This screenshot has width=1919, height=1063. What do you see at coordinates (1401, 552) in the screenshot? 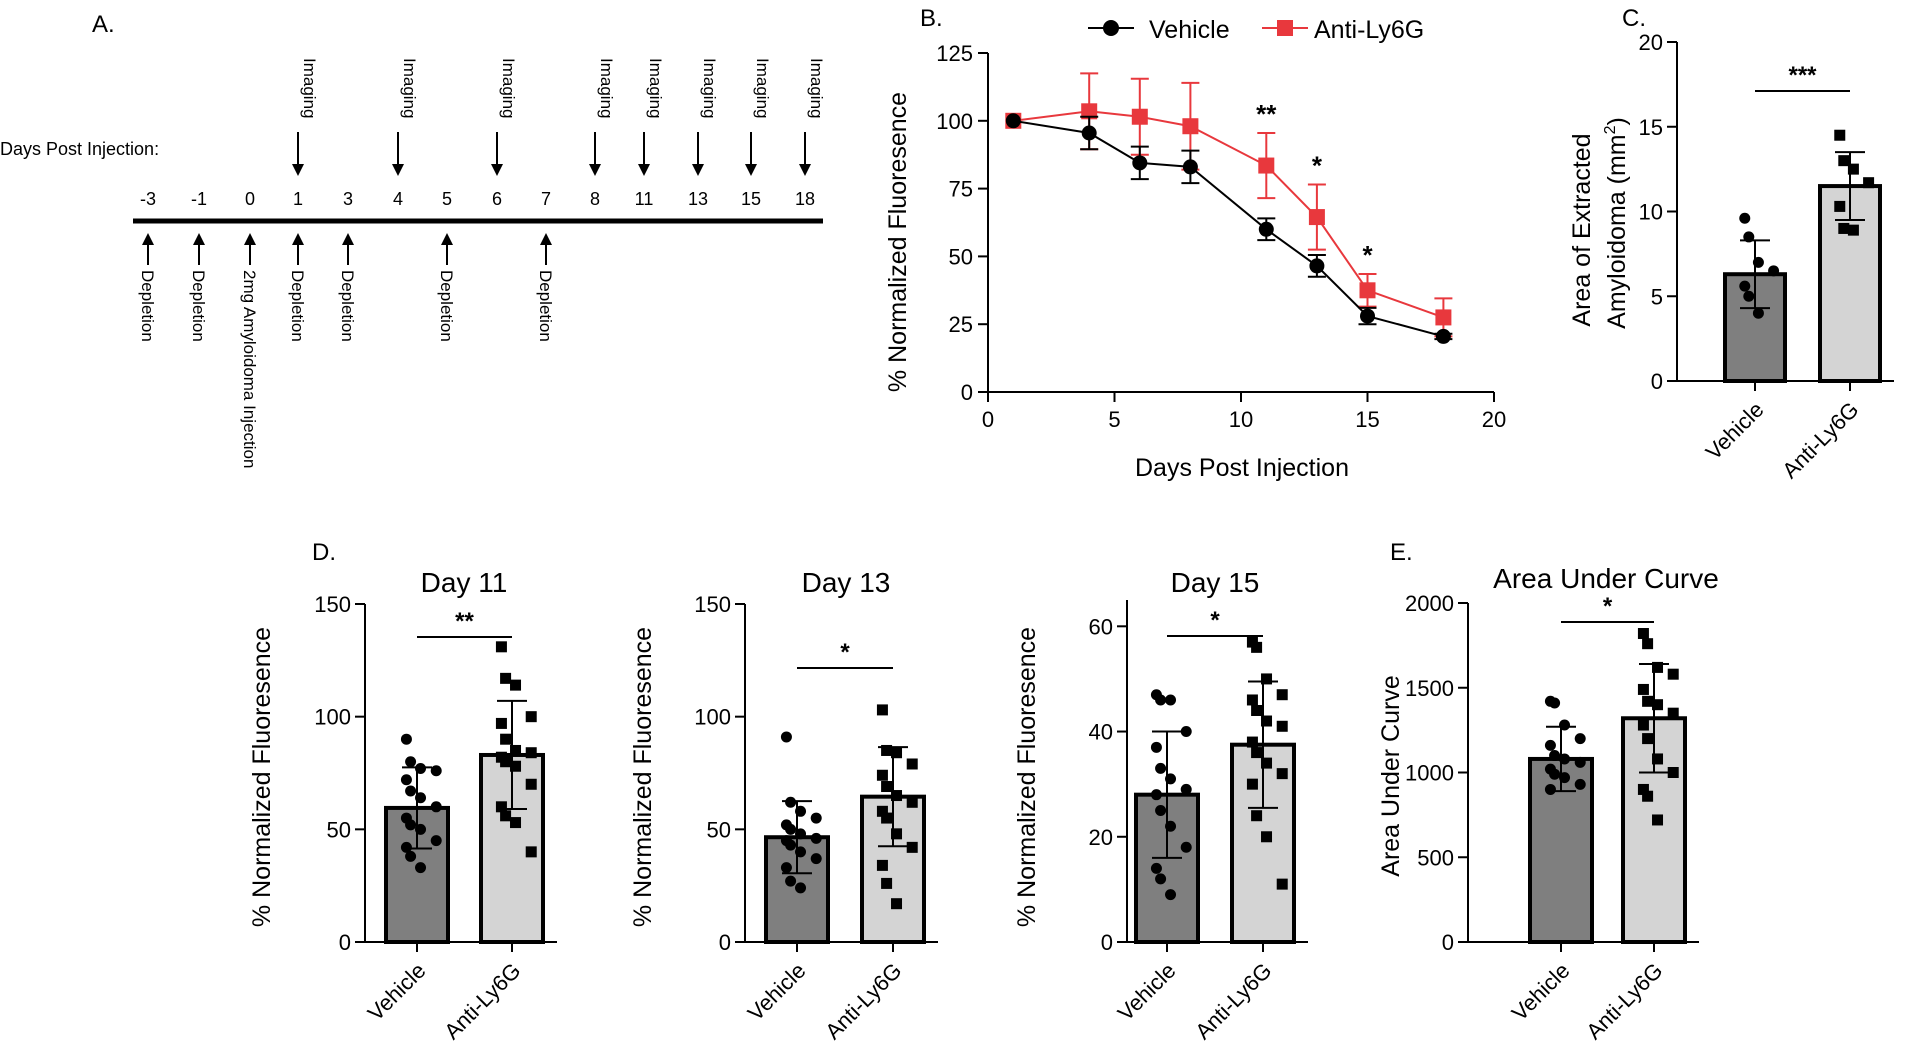
I see `panel-e-label: E.` at bounding box center [1401, 552].